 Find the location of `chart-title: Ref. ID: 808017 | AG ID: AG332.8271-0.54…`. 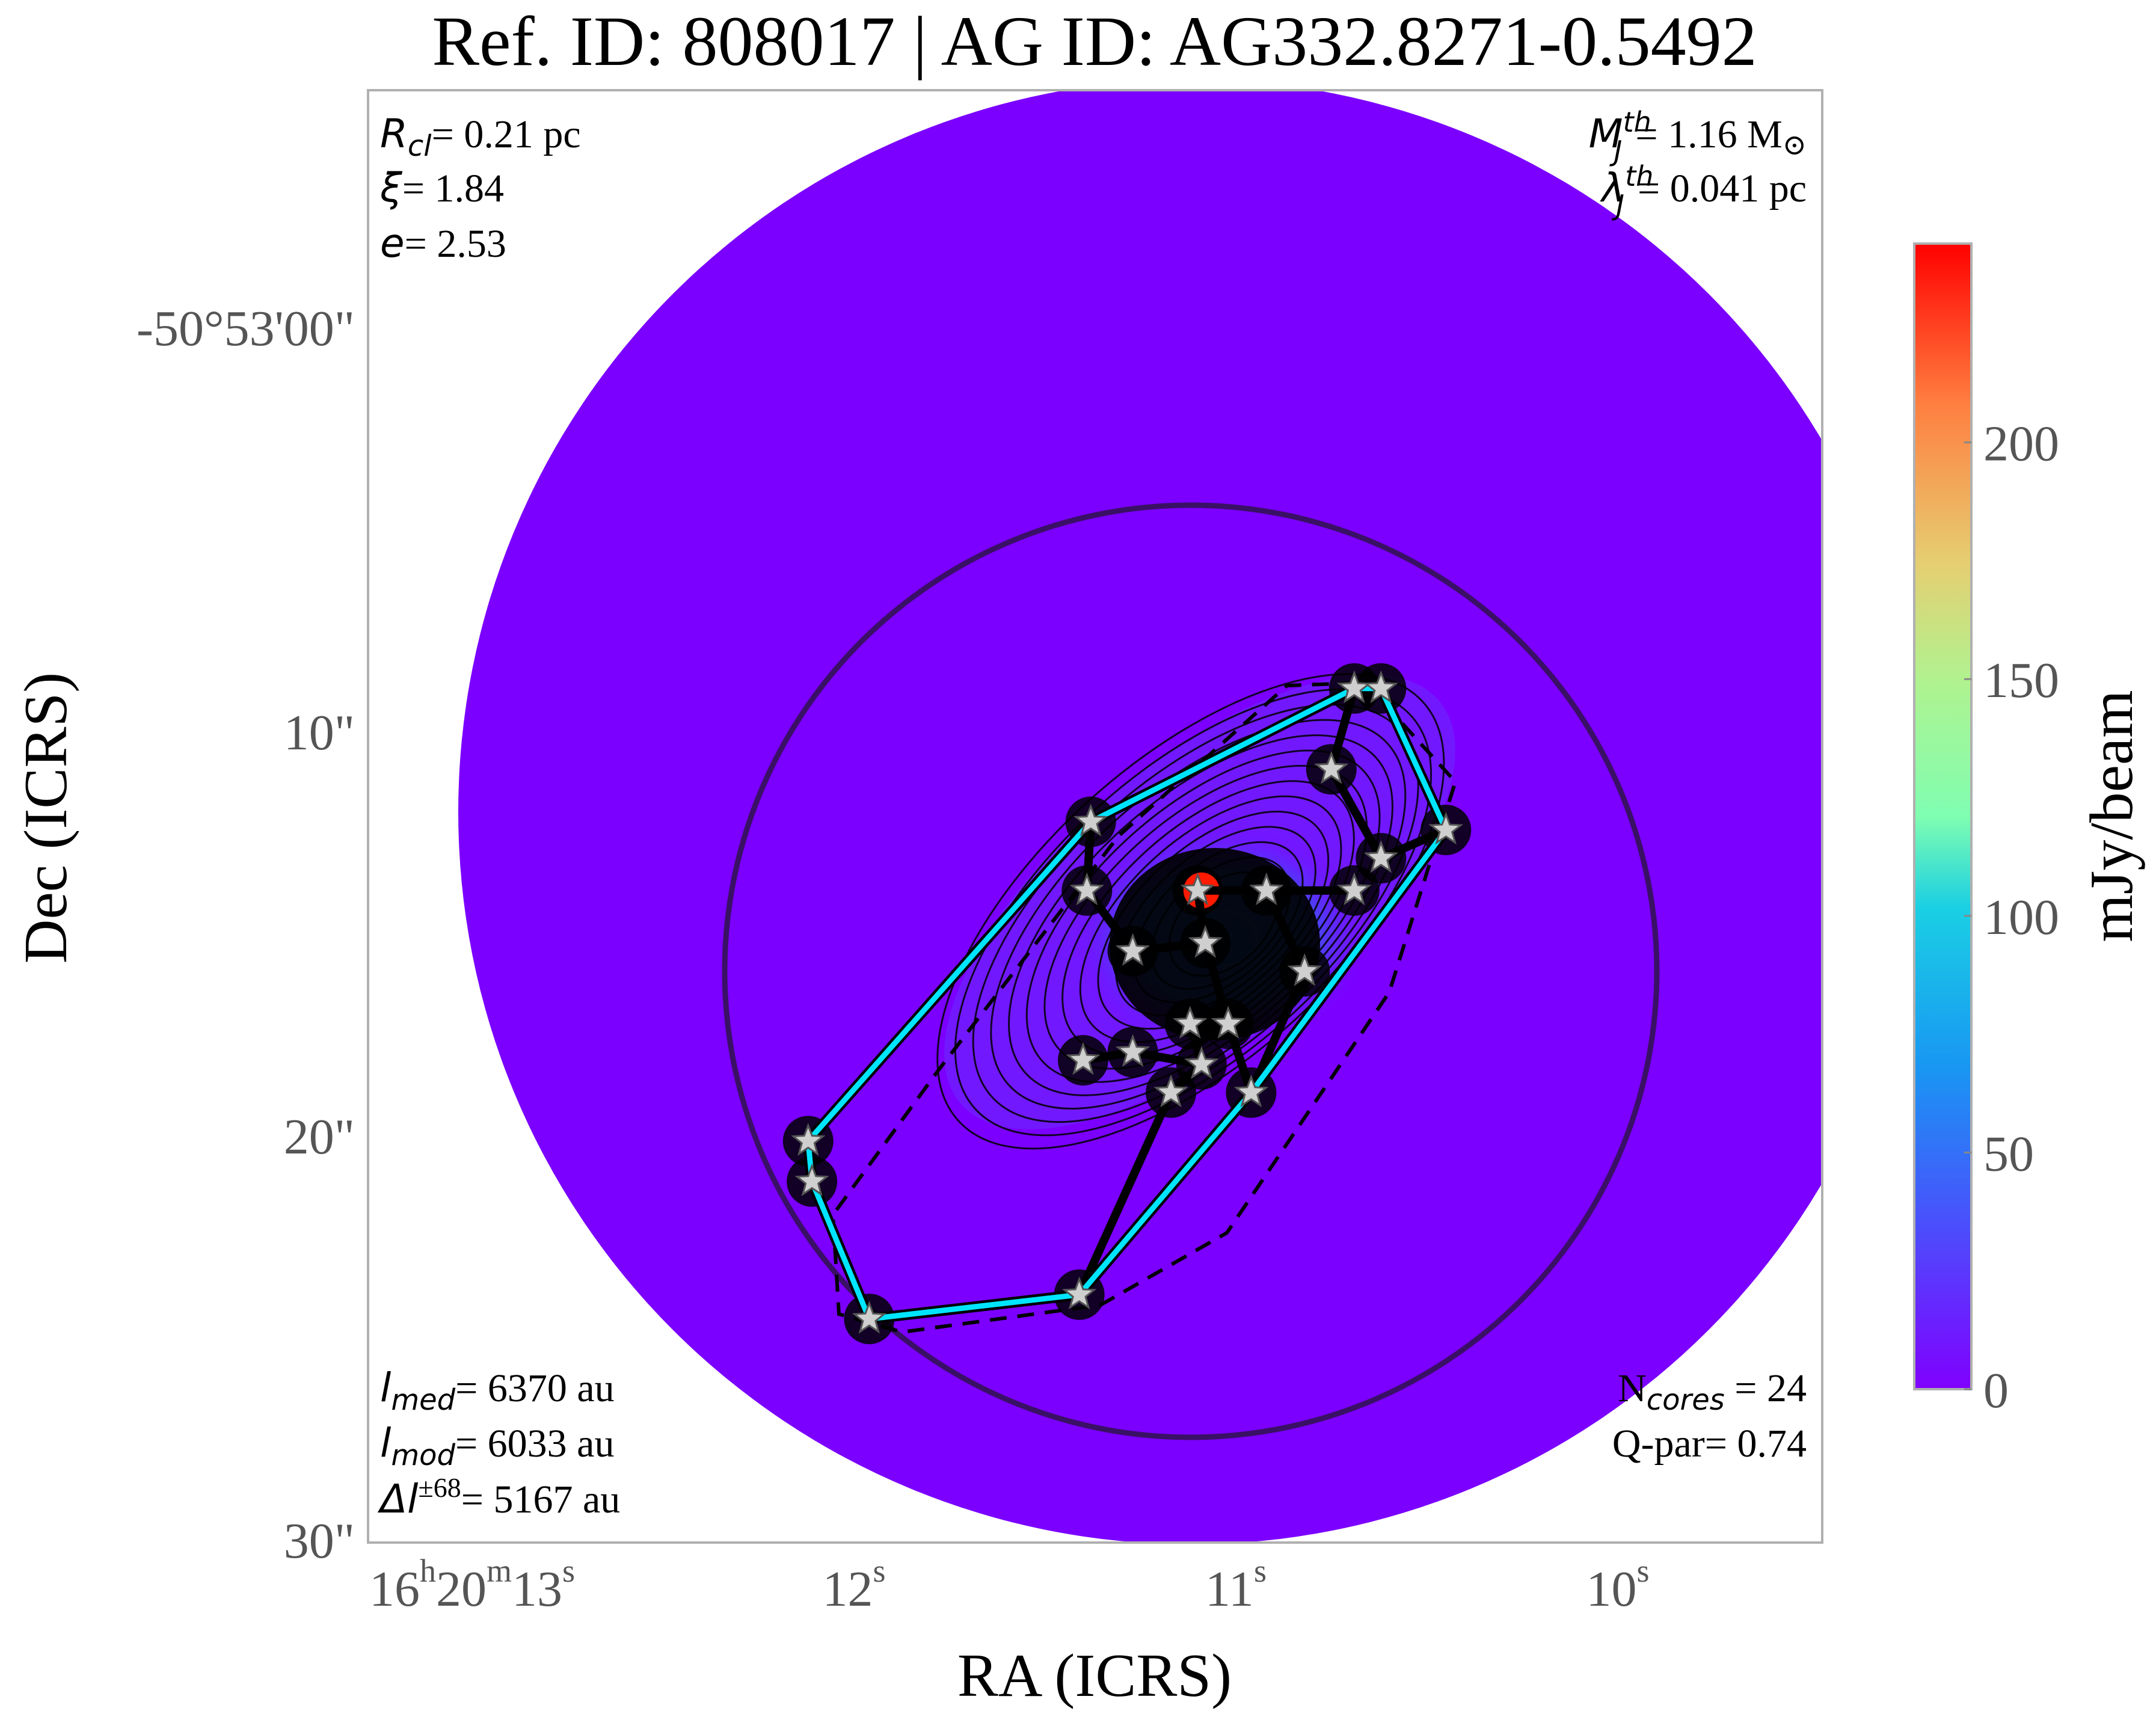

chart-title: Ref. ID: 808017 | AG ID: AG332.8271-0.54… is located at coordinates (1094, 41).